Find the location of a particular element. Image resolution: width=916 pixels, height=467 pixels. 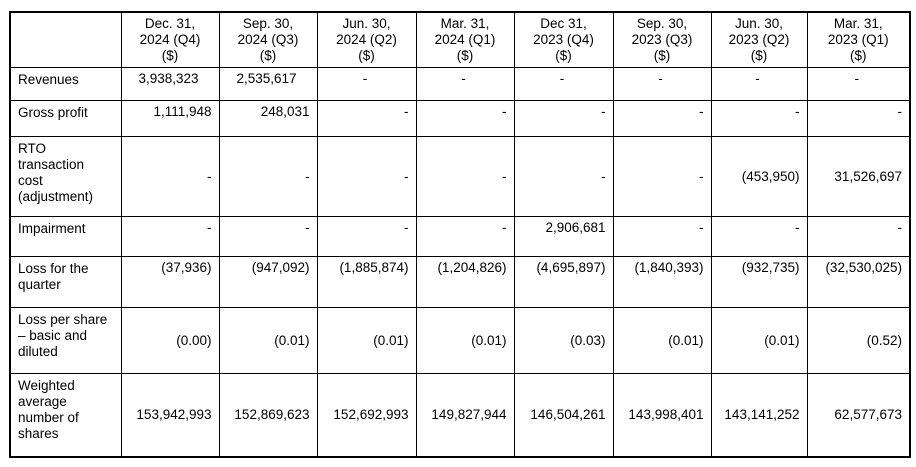

row-label: RTO transaction cost (adjustment) is located at coordinates (65, 176).